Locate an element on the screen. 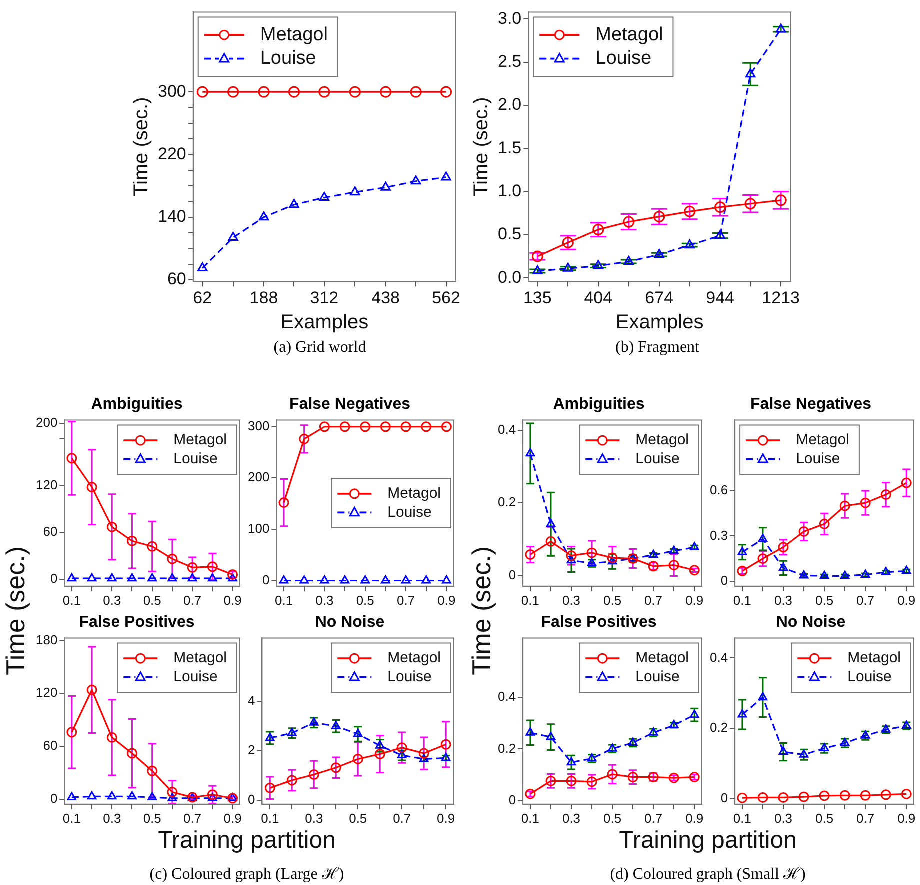 The image size is (920, 885). y-tick-label: 0 is located at coordinates (252, 800).